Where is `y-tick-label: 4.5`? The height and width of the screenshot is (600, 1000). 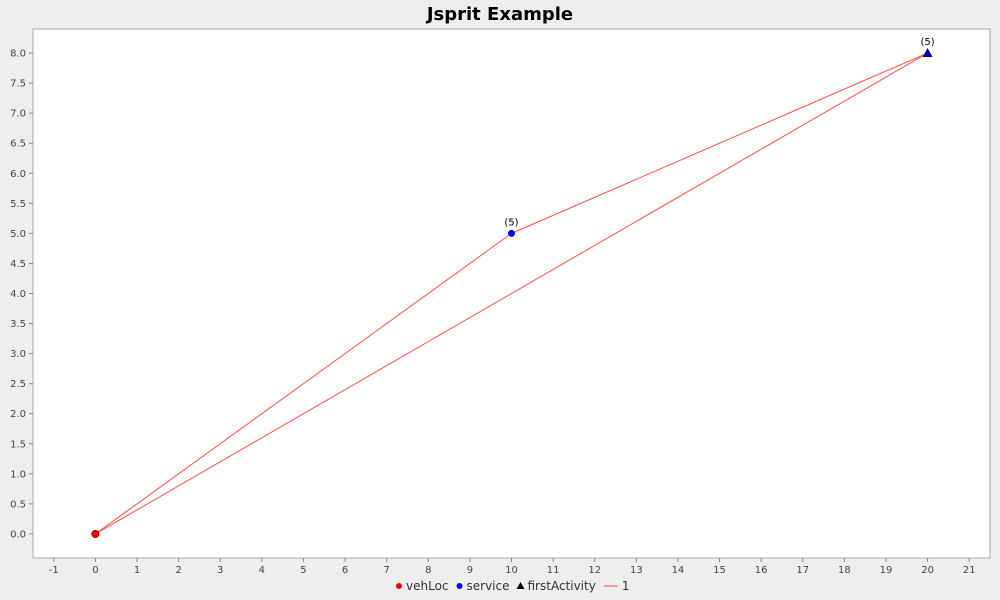 y-tick-label: 4.5 is located at coordinates (18, 264).